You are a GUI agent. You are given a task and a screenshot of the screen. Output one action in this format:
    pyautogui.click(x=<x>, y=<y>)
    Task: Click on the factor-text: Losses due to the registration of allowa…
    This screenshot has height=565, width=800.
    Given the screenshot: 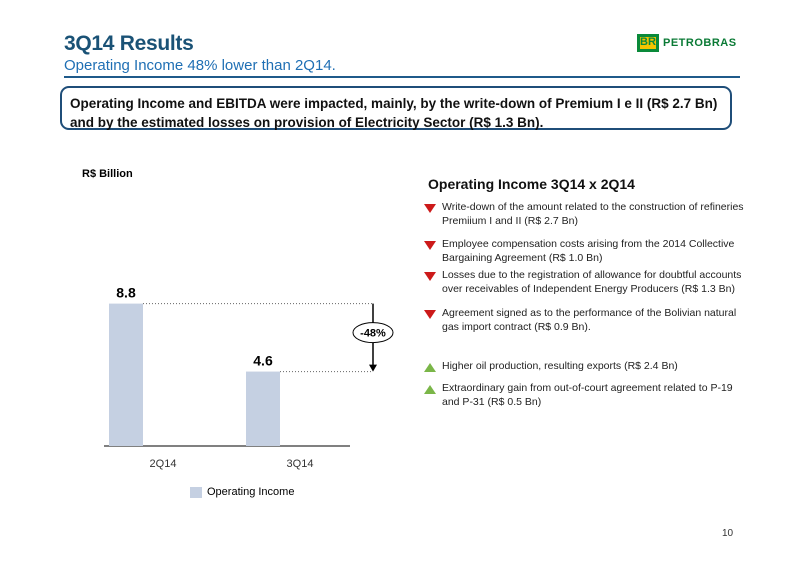 What is the action you would take?
    pyautogui.click(x=592, y=282)
    